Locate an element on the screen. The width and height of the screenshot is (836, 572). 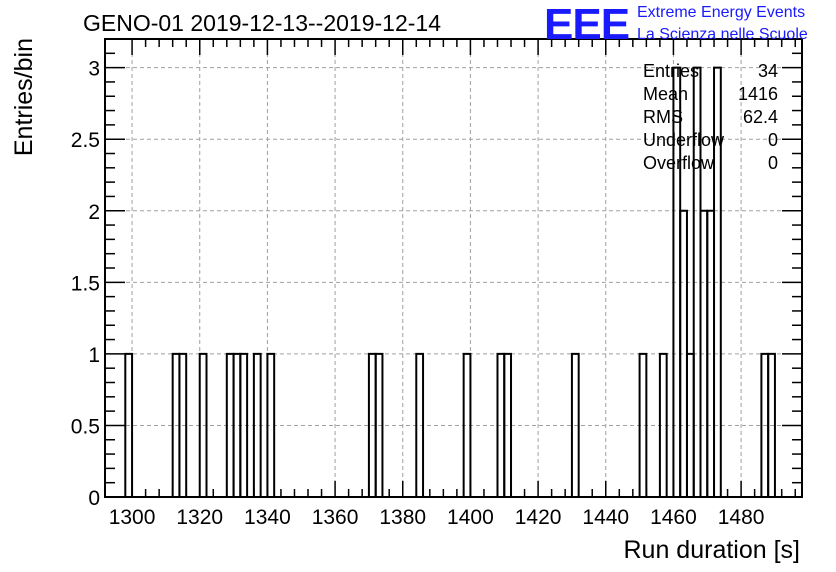
y-tick-label: 0 is located at coordinates (94, 498).